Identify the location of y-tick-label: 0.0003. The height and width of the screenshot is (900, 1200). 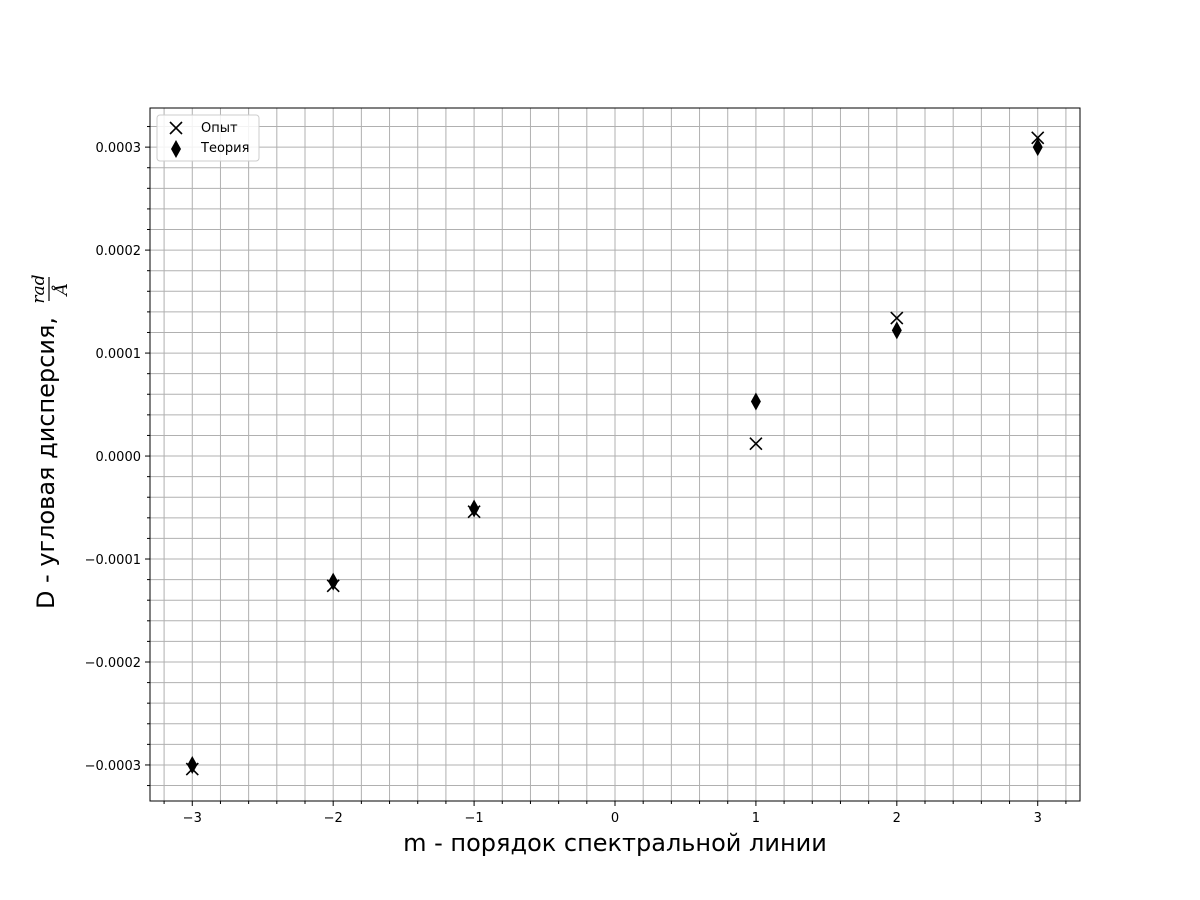
(119, 148).